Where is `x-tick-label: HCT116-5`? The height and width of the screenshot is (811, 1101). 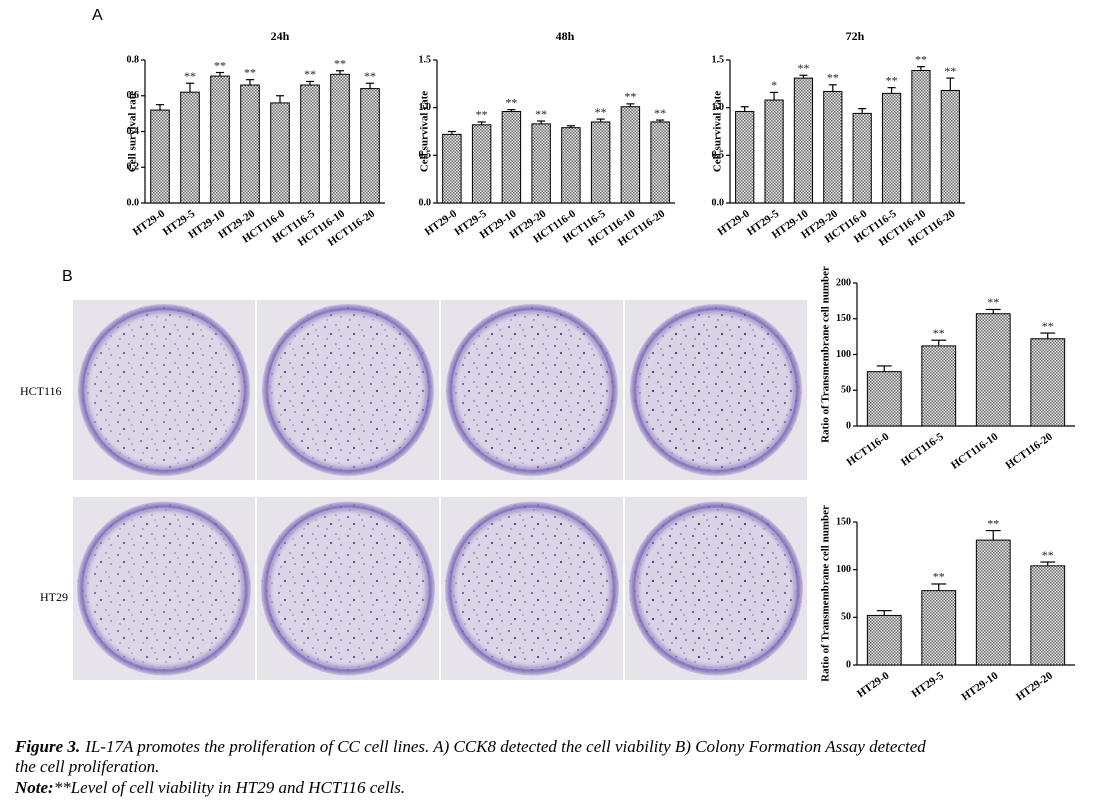
x-tick-label: HCT116-5 is located at coordinates (922, 449).